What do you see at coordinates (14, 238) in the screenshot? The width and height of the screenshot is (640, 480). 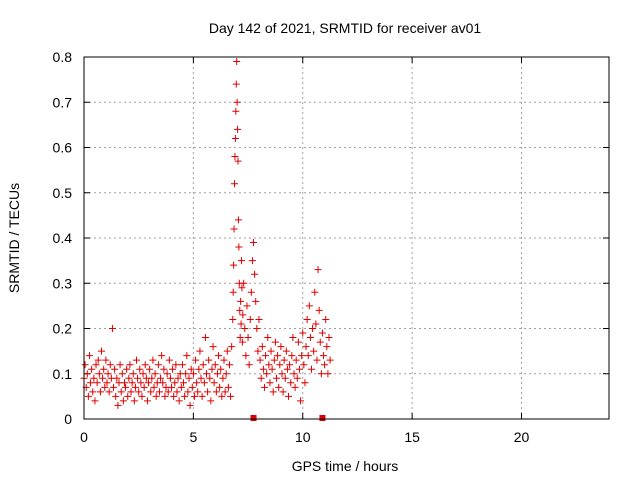 I see `y-axis-label: SRMTID / TECUs` at bounding box center [14, 238].